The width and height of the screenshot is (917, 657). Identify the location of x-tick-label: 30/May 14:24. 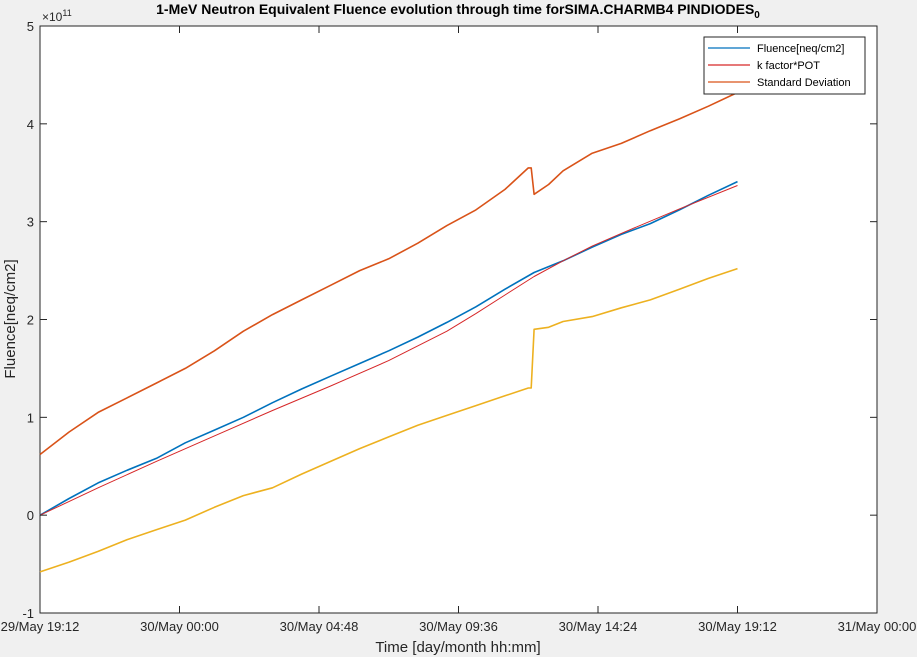
(598, 626).